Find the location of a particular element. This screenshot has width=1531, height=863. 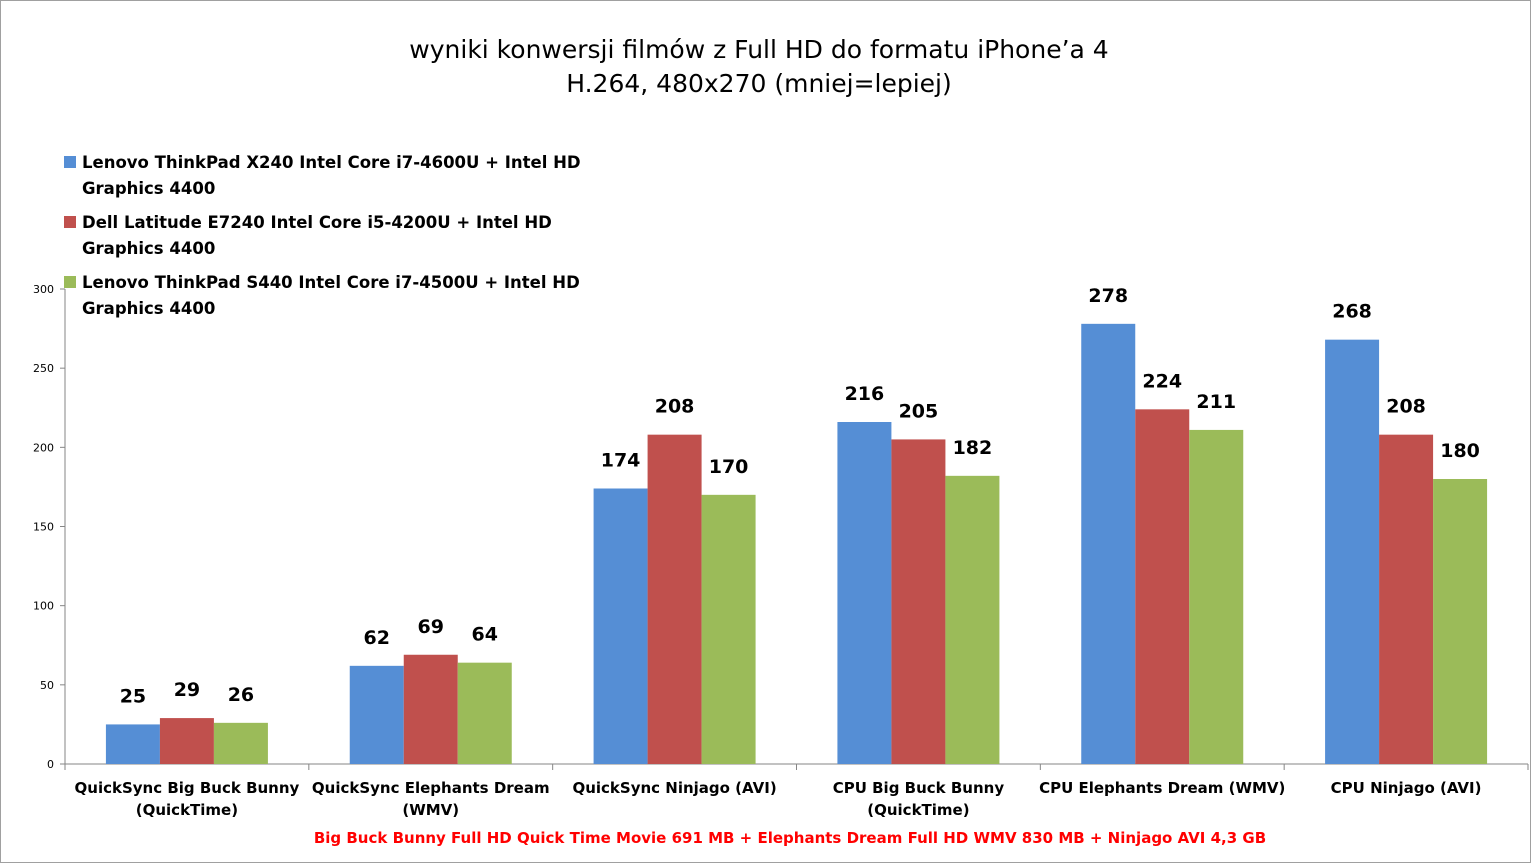

y-tick-label: 300 is located at coordinates (43, 289).